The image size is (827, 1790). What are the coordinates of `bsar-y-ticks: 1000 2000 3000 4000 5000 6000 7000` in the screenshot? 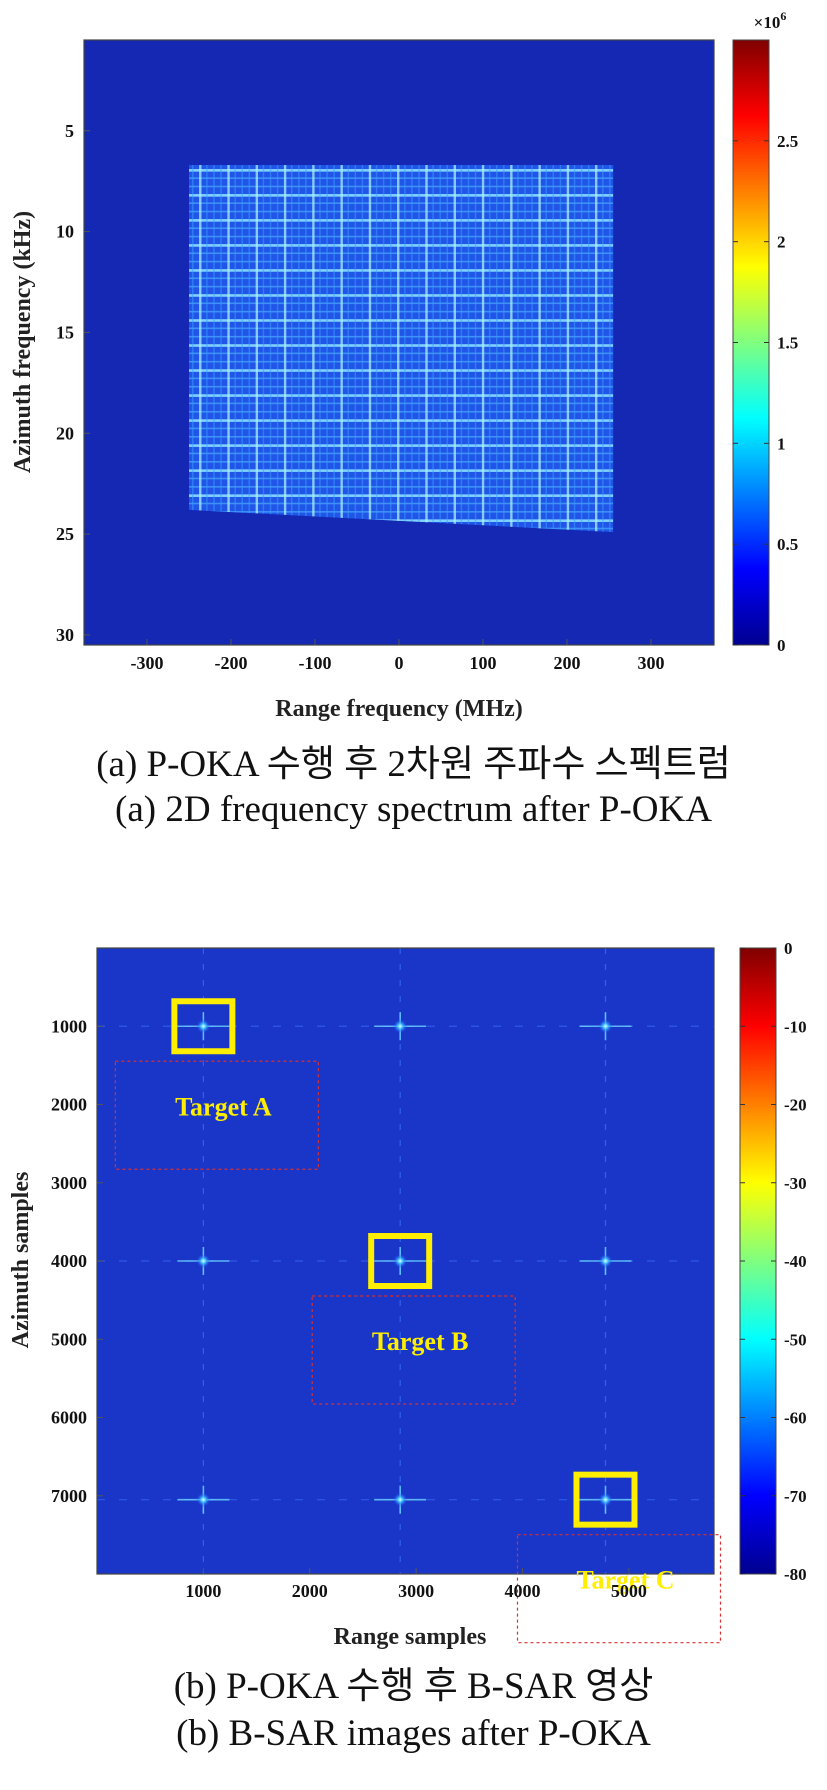 It's located at (77, 1261).